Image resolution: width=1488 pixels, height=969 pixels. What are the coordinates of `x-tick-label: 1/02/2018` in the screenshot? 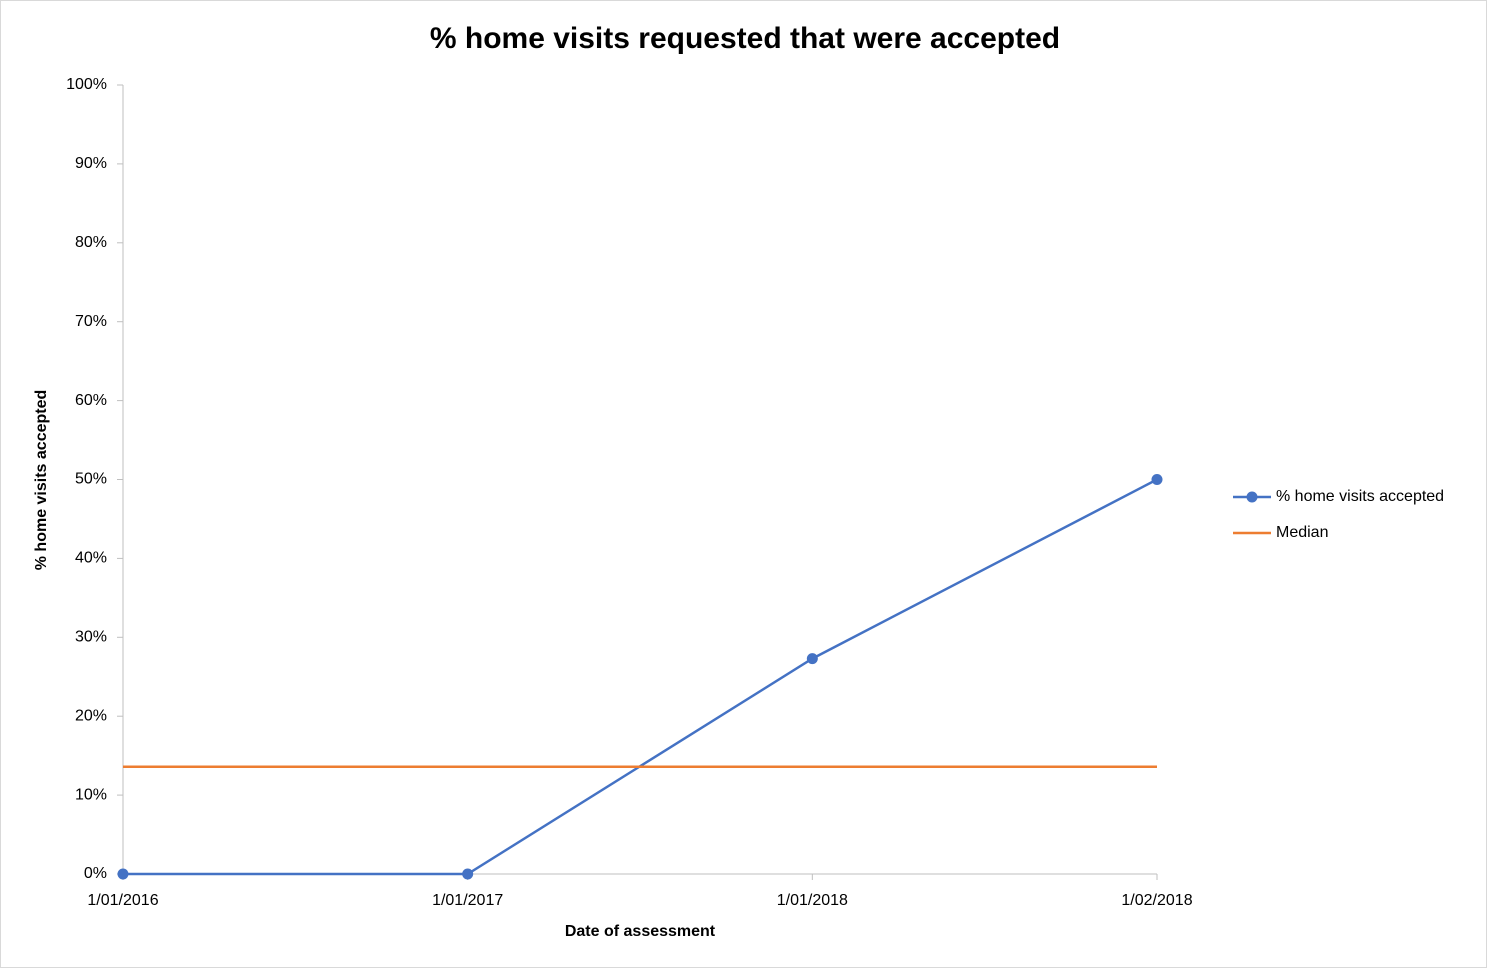 It's located at (1156, 900).